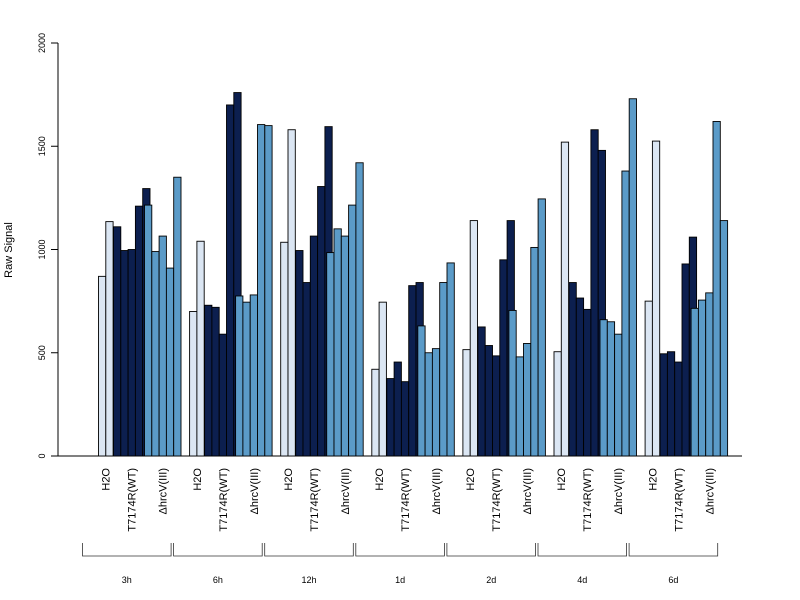 The height and width of the screenshot is (600, 800). I want to click on timepoint-brackets: 3h 6h 12h 1d 2d 4d 6d, so click(400, 564).